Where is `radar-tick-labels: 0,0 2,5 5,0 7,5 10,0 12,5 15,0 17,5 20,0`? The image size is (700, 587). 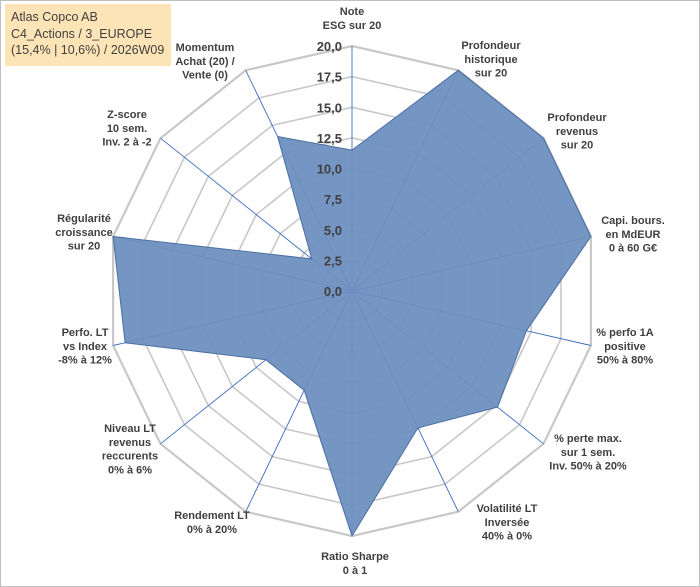
radar-tick-labels: 0,0 2,5 5,0 7,5 10,0 12,5 15,0 17,5 20,0 is located at coordinates (329, 169).